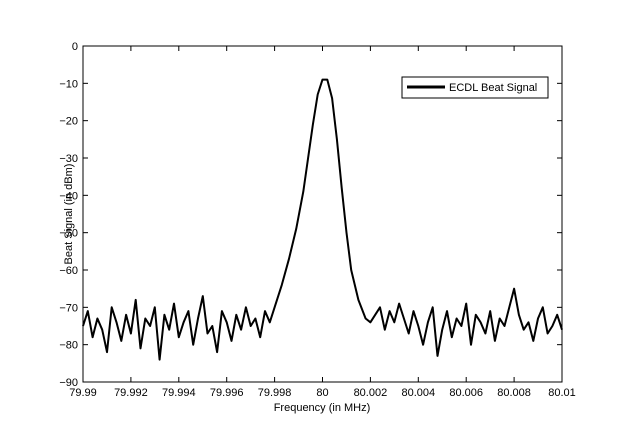  I want to click on x-tick-label: 80.008, so click(514, 393).